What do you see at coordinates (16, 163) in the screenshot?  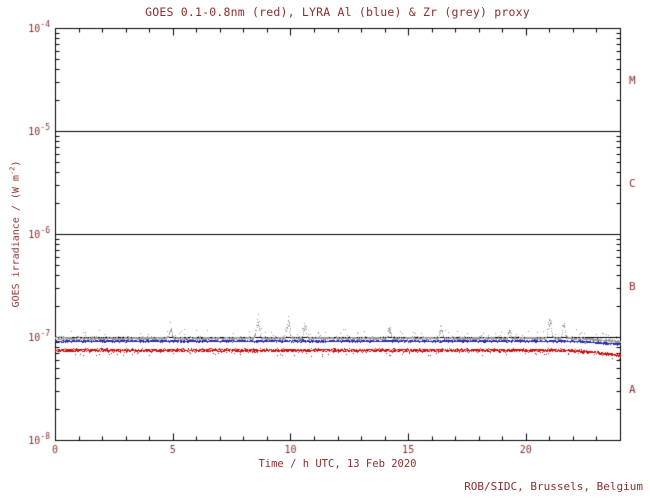 I see `y-axis-label-suffix: )` at bounding box center [16, 163].